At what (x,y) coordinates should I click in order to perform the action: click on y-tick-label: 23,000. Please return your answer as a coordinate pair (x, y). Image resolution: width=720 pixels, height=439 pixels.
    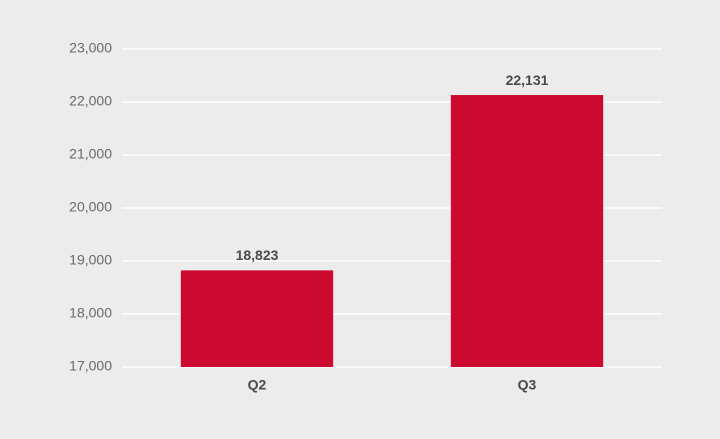
    Looking at the image, I should click on (90, 48).